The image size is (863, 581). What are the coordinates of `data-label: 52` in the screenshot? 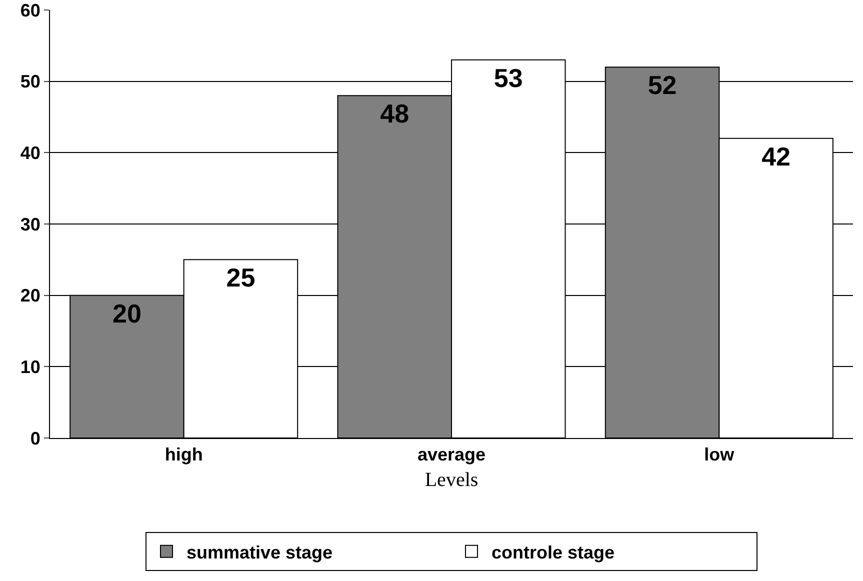 It's located at (662, 85).